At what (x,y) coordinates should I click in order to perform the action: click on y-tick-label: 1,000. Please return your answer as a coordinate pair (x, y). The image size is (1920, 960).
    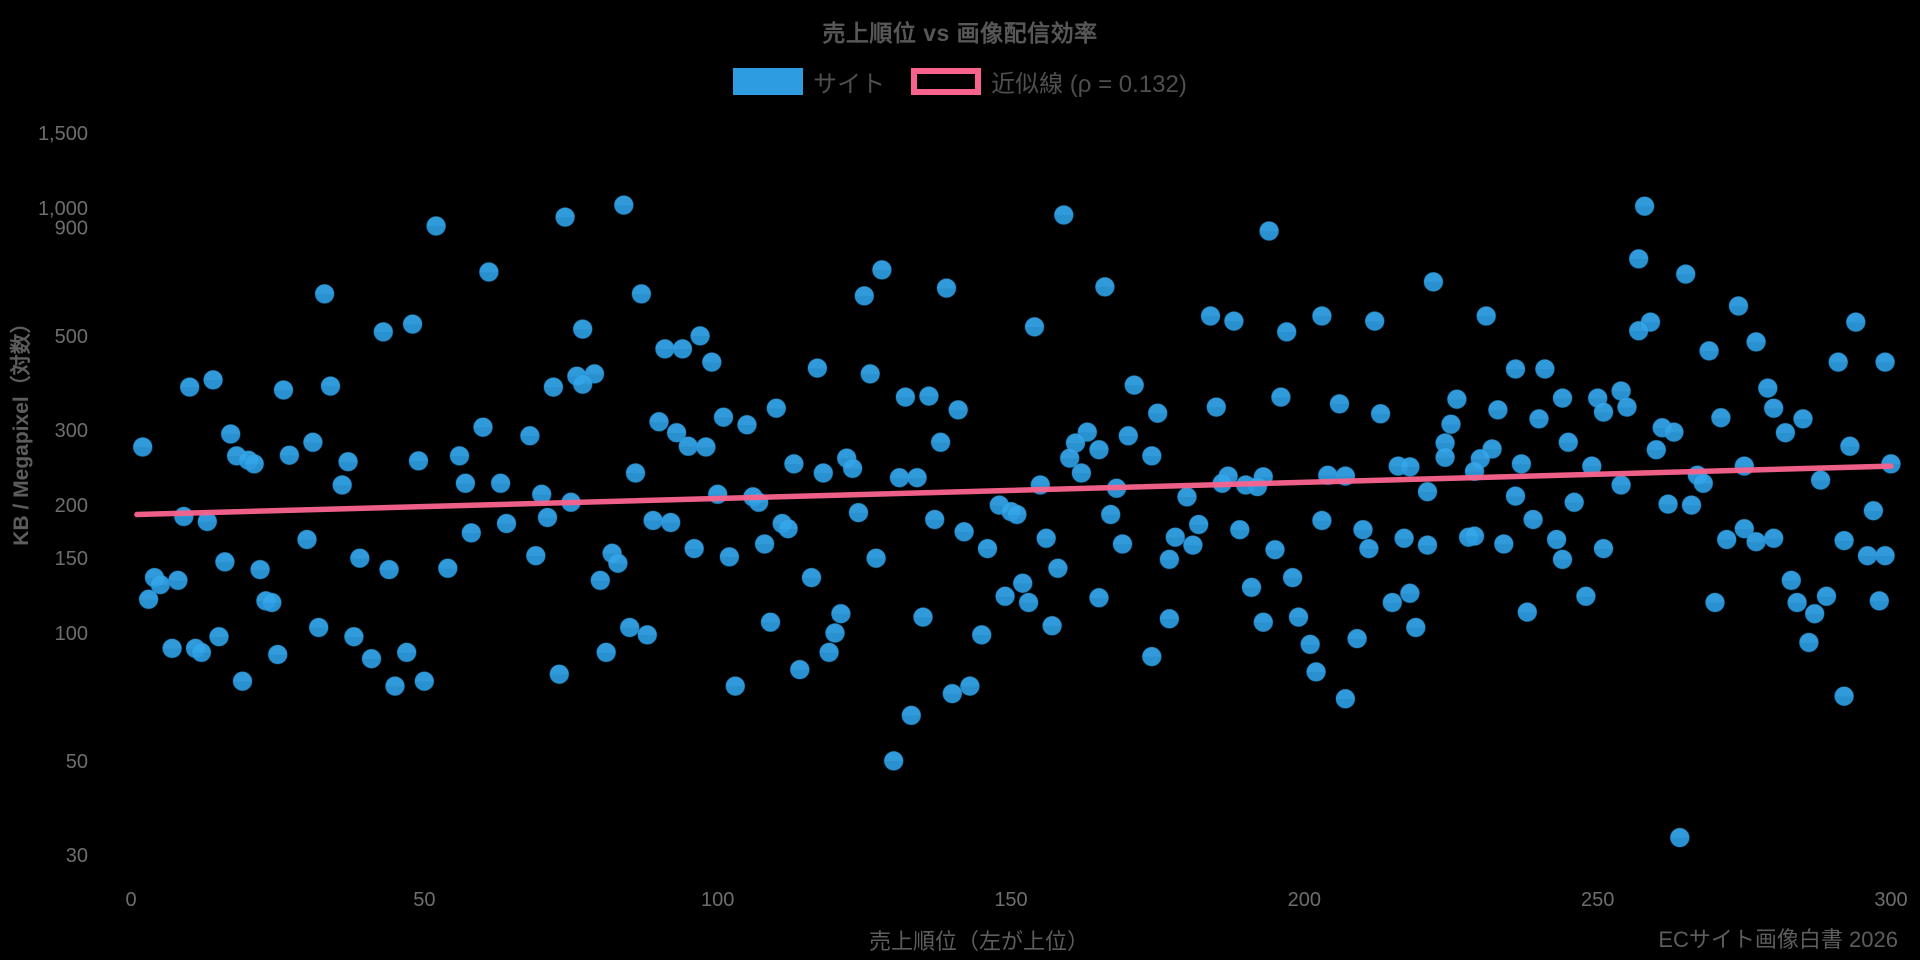
    Looking at the image, I should click on (63, 209).